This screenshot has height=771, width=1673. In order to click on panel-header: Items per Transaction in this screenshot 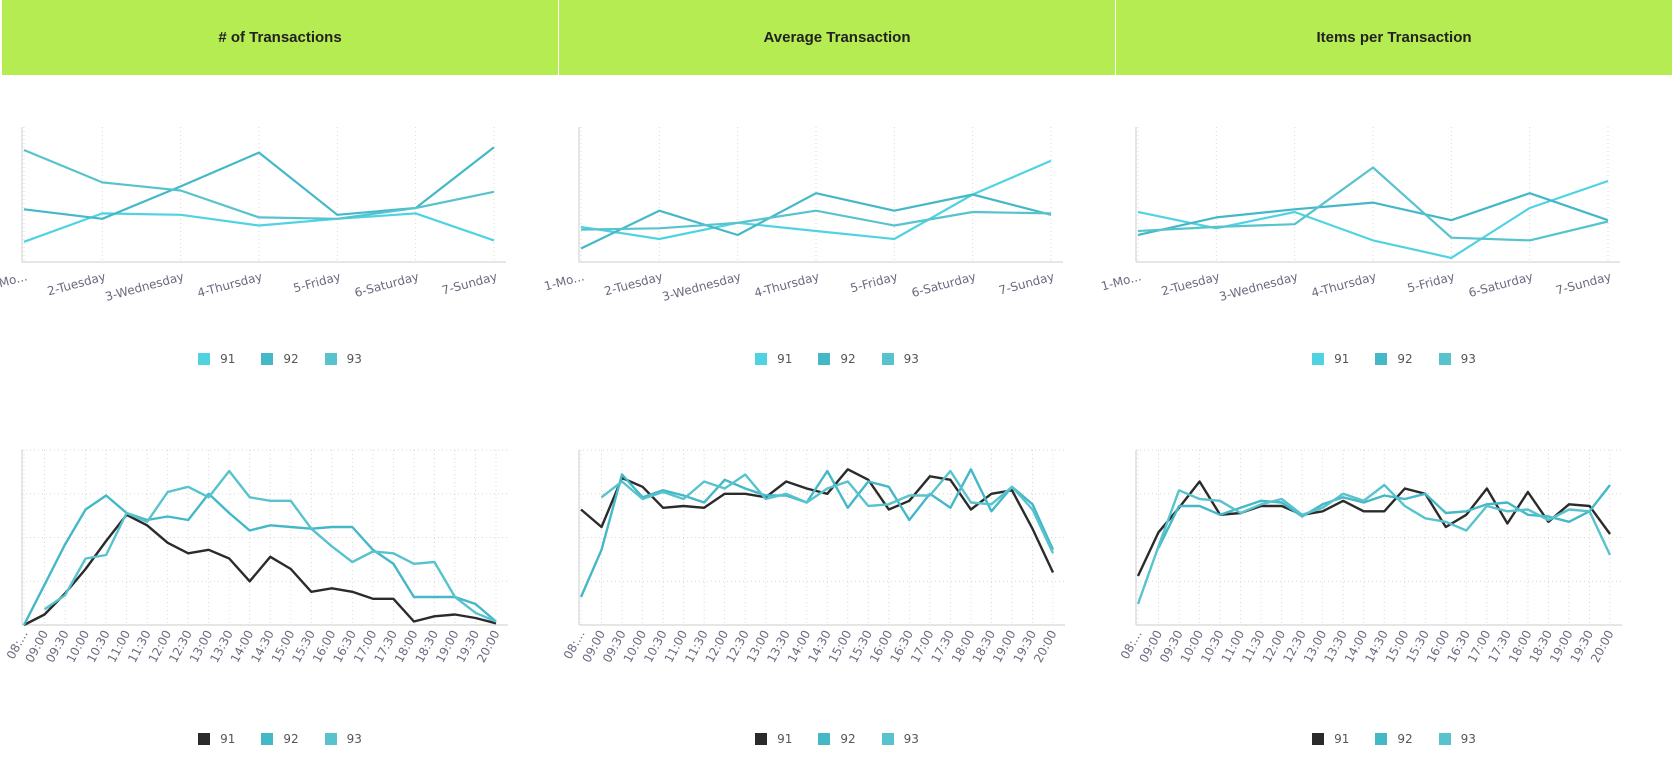, I will do `click(1394, 37)`.